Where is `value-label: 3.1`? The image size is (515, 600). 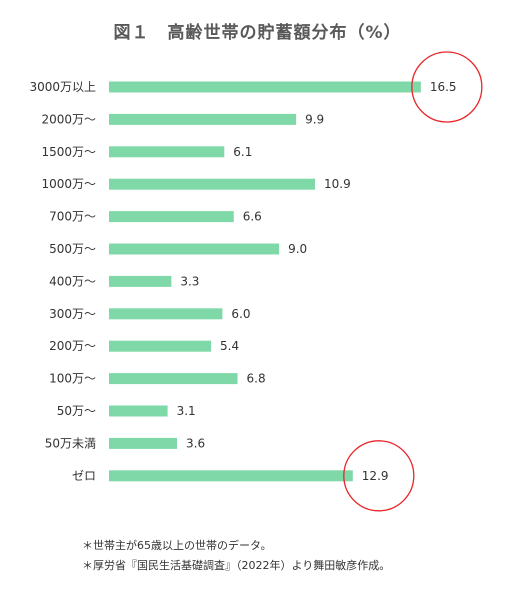
value-label: 3.1 is located at coordinates (186, 411).